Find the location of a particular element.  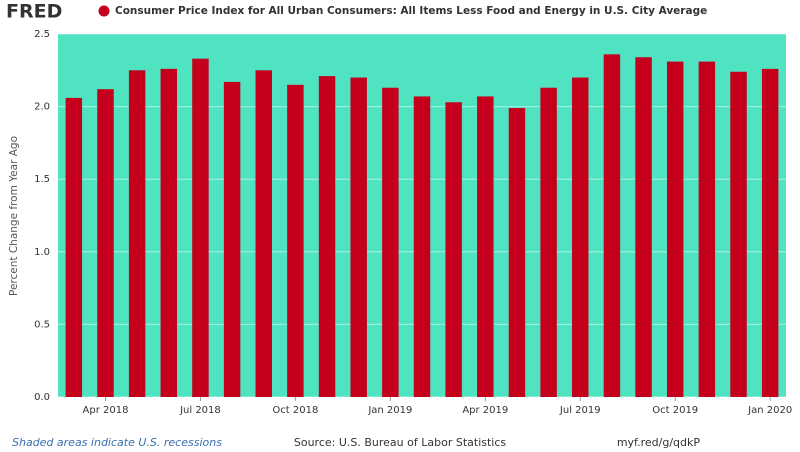

y-tick-label: 1.0 is located at coordinates (42, 252).